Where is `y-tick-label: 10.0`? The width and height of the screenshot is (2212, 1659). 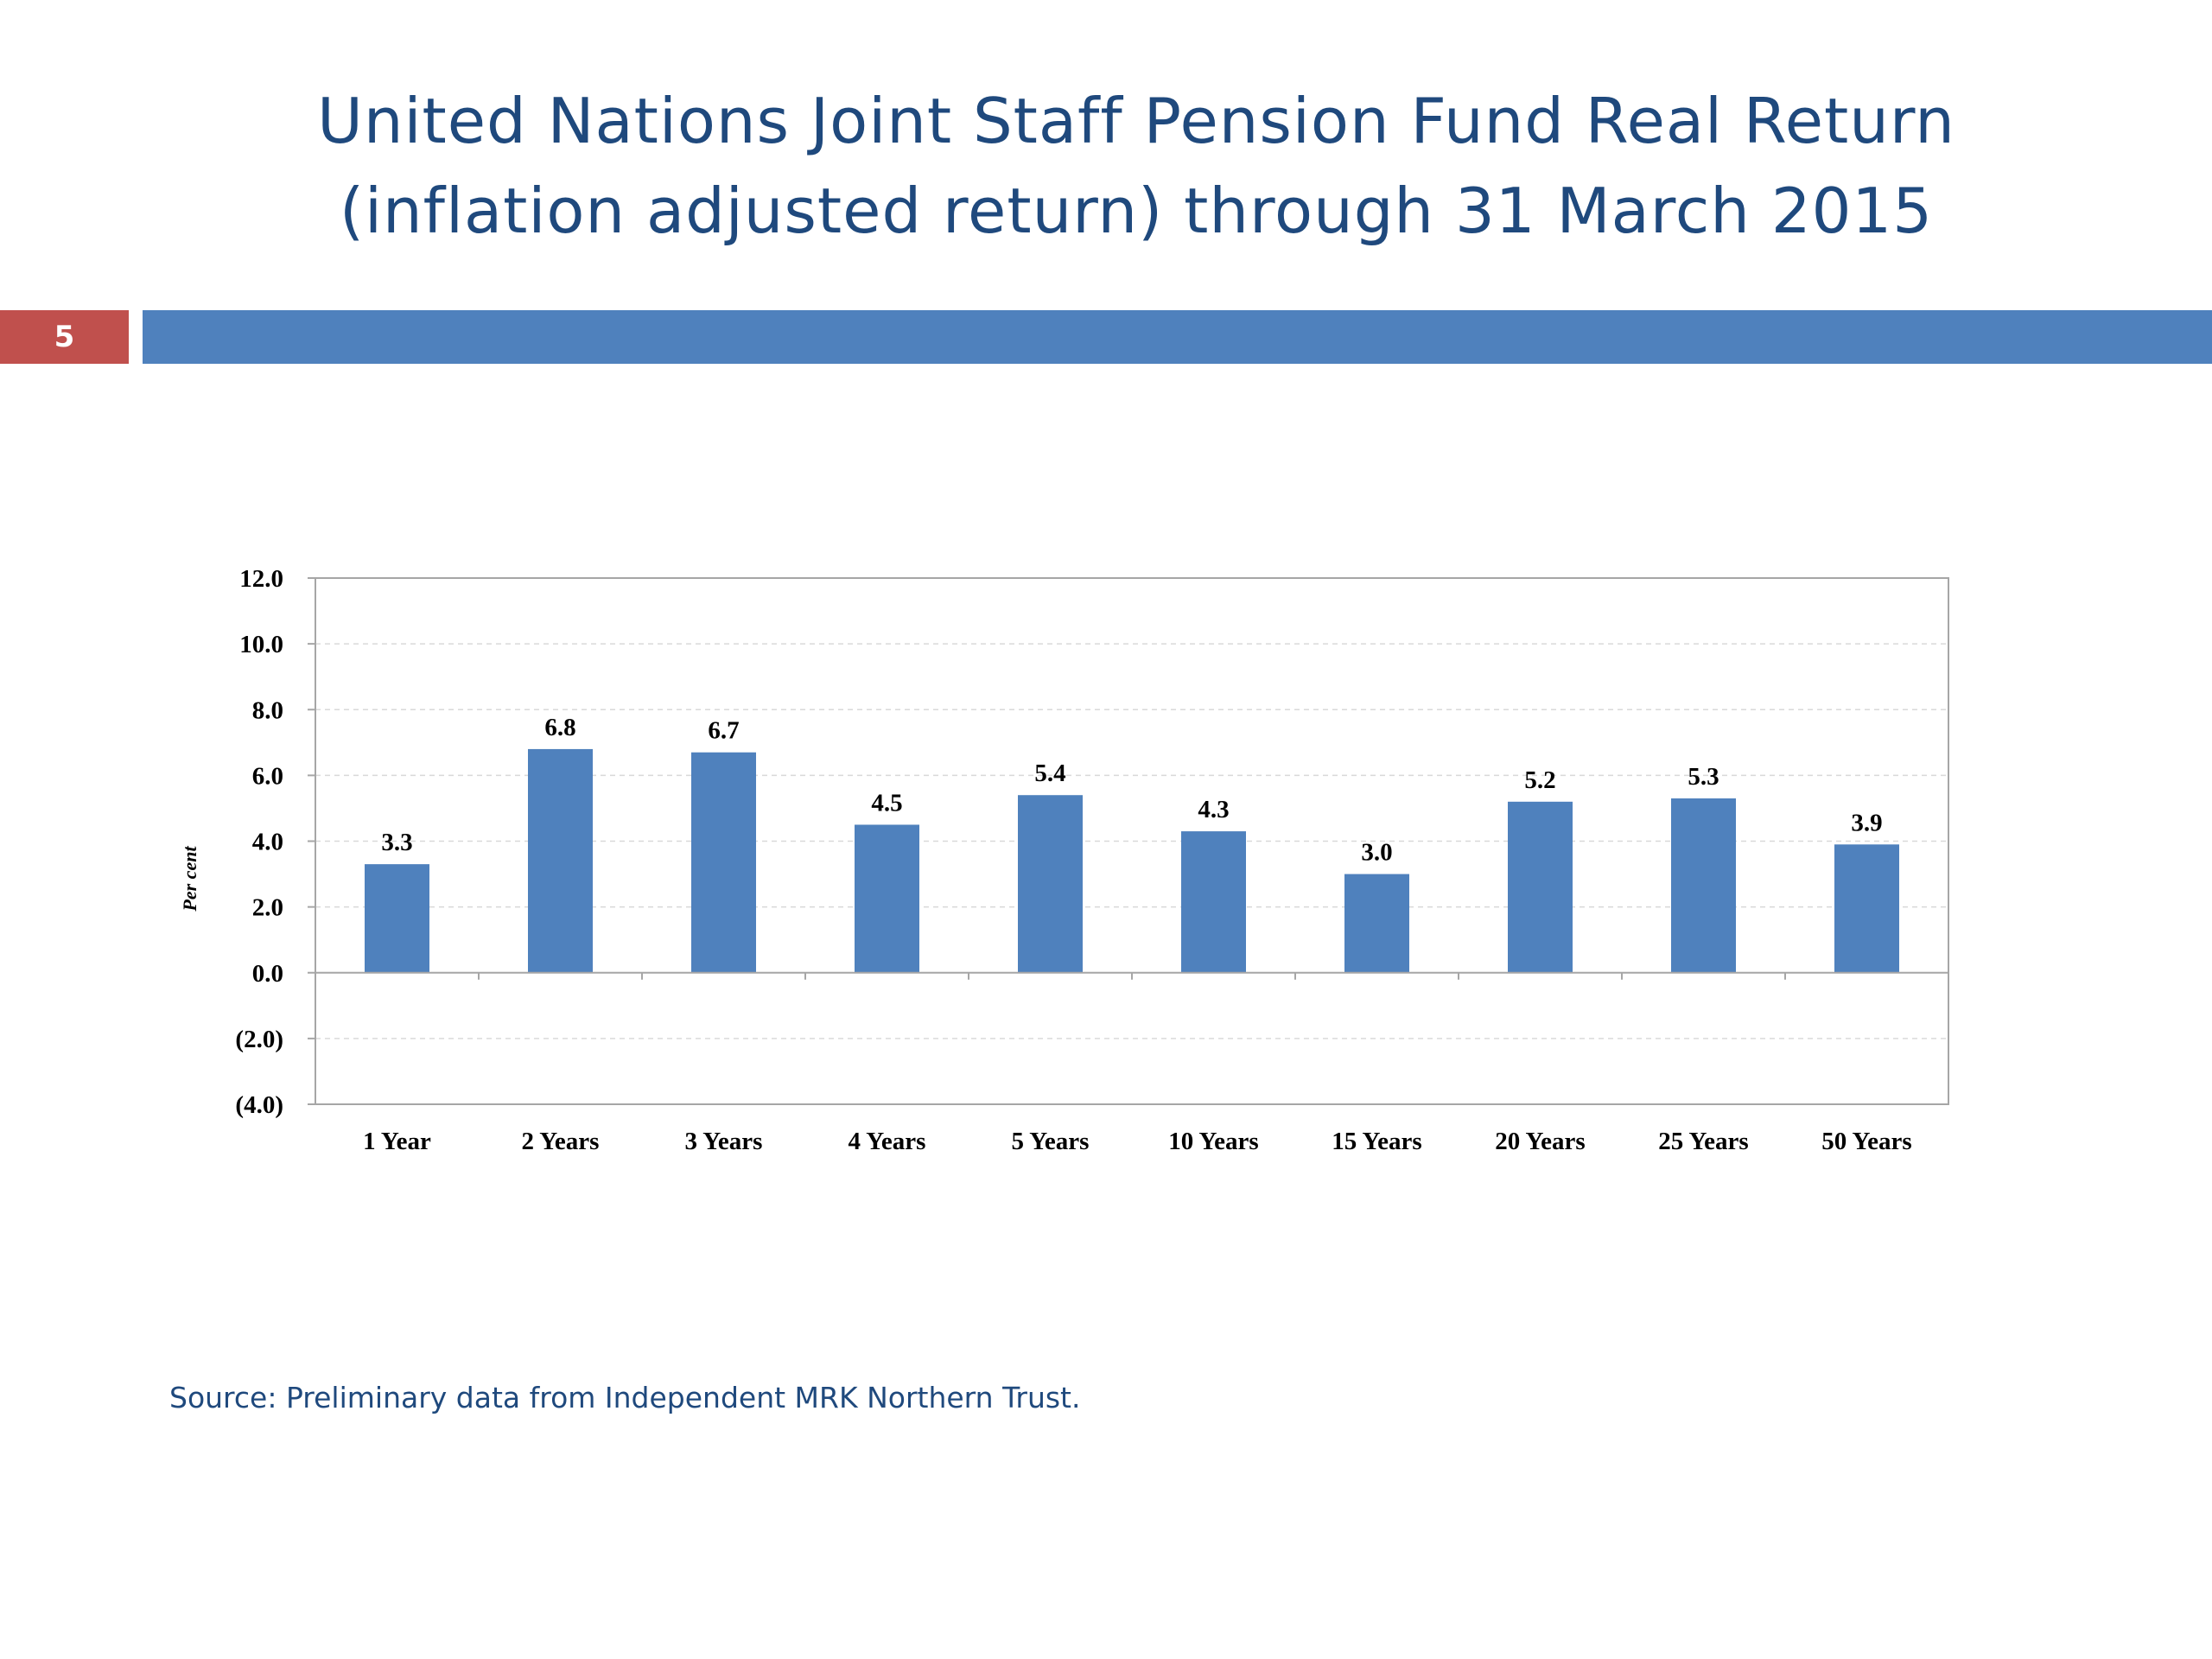
y-tick-label: 10.0 is located at coordinates (261, 644).